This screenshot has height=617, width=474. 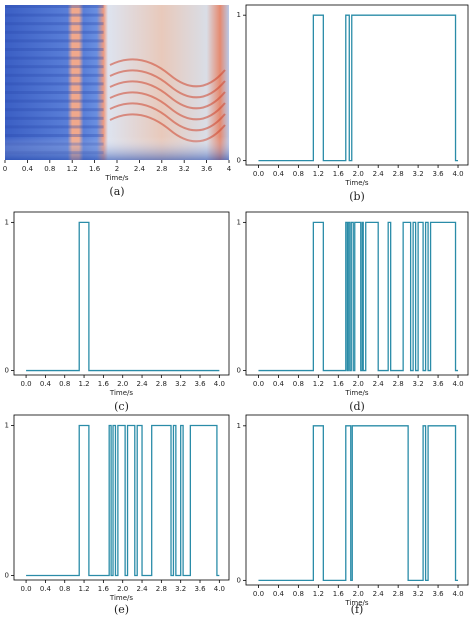 I want to click on x-tick-label: 2, so click(x=117, y=169).